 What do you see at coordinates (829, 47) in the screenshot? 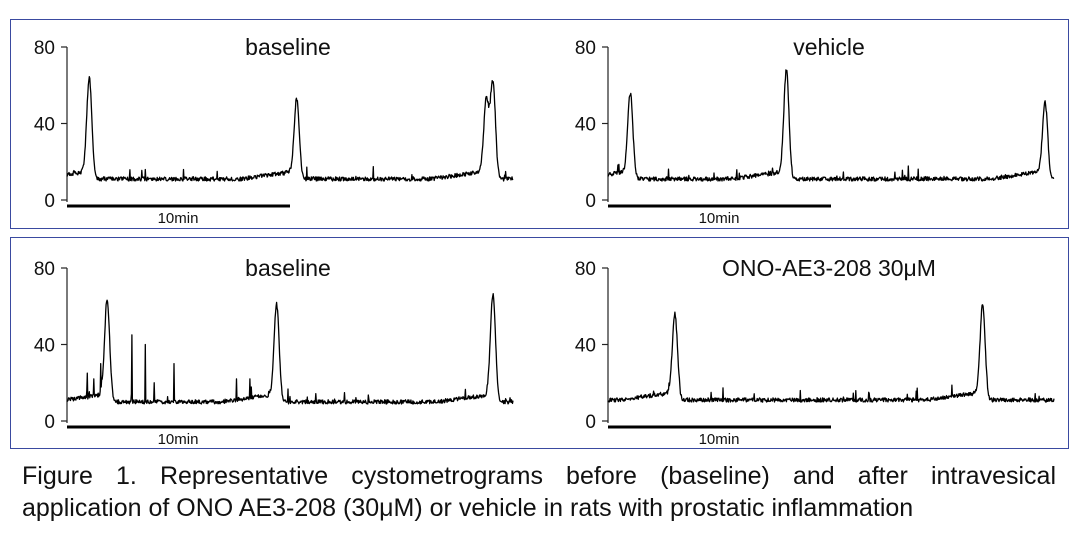
I see `chart-title: vehicle` at bounding box center [829, 47].